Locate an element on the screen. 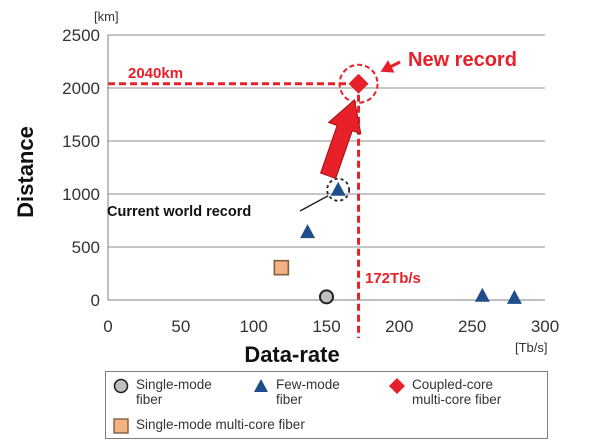  legend-label: Single-mode is located at coordinates (174, 384).